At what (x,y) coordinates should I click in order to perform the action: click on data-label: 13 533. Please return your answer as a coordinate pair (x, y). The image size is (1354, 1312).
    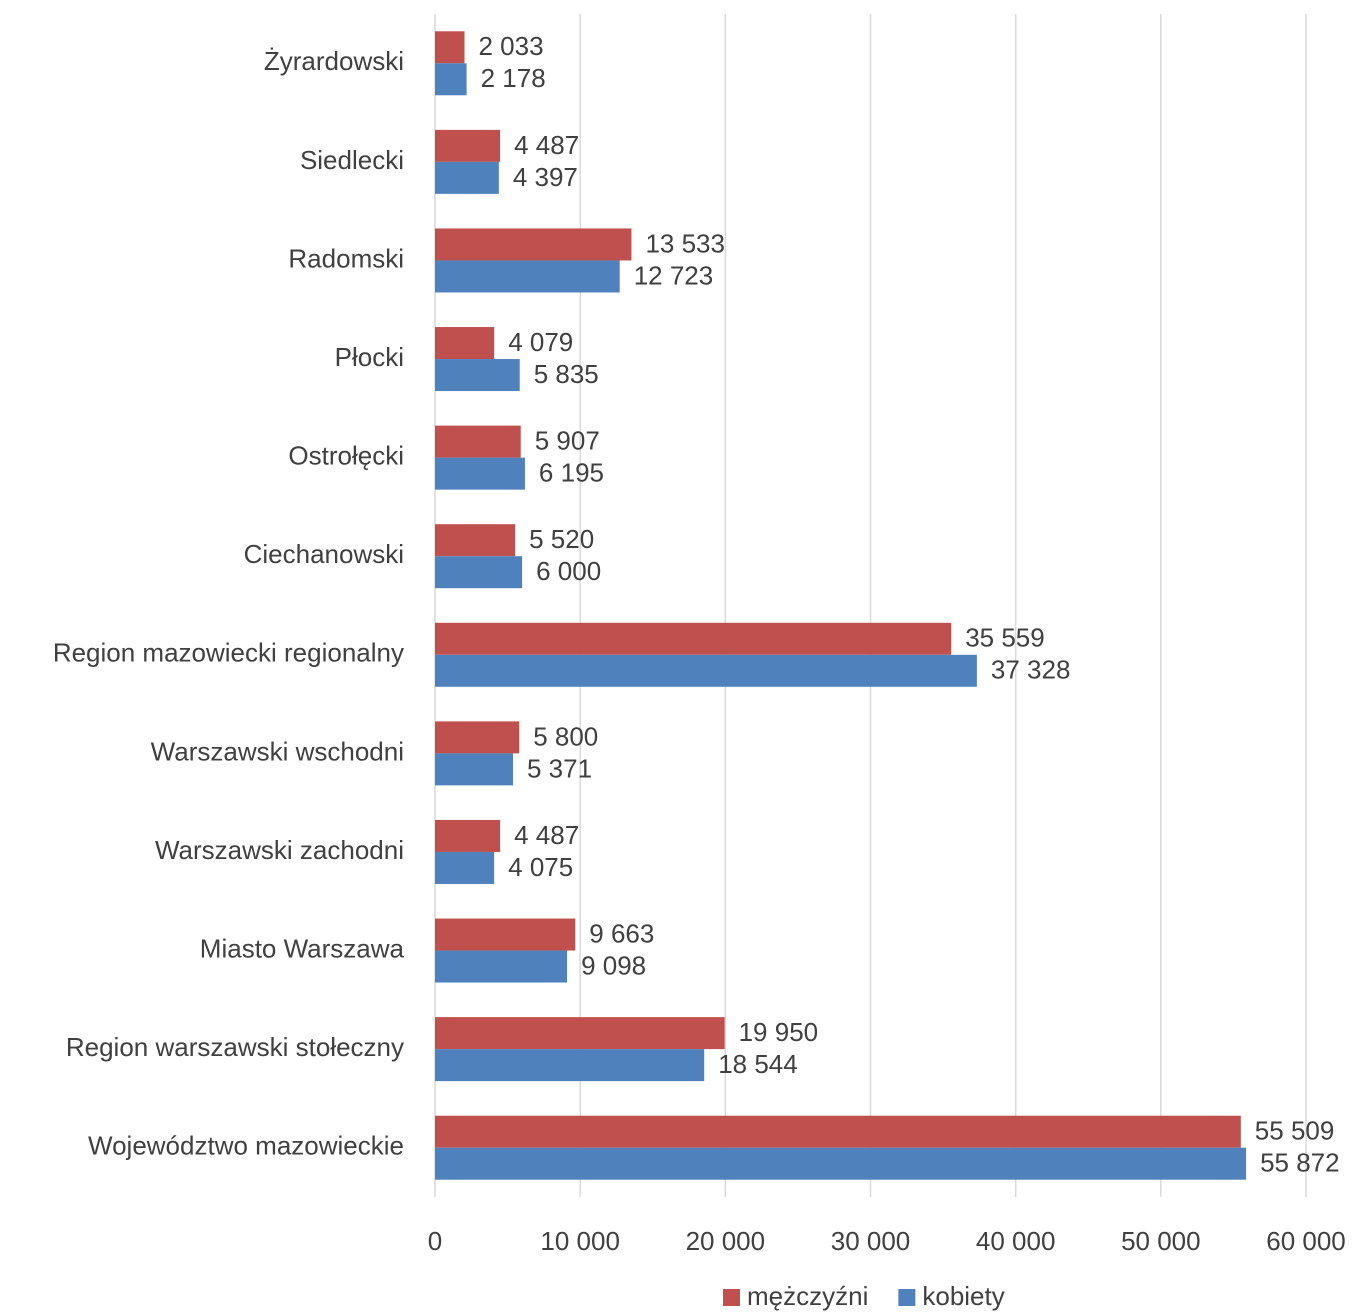
    Looking at the image, I should click on (685, 243).